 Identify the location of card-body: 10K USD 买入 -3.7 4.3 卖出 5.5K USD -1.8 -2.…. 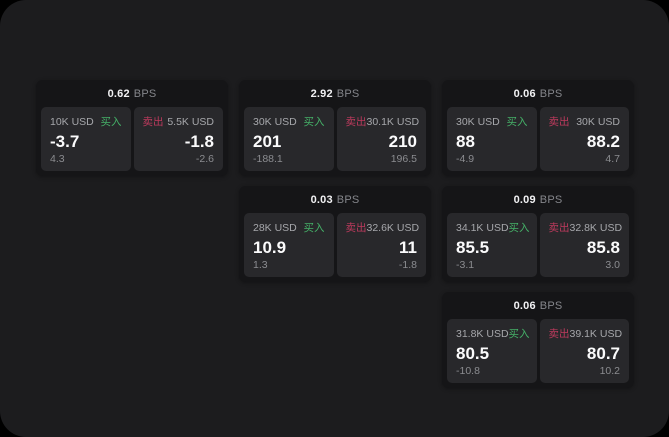
(132, 141).